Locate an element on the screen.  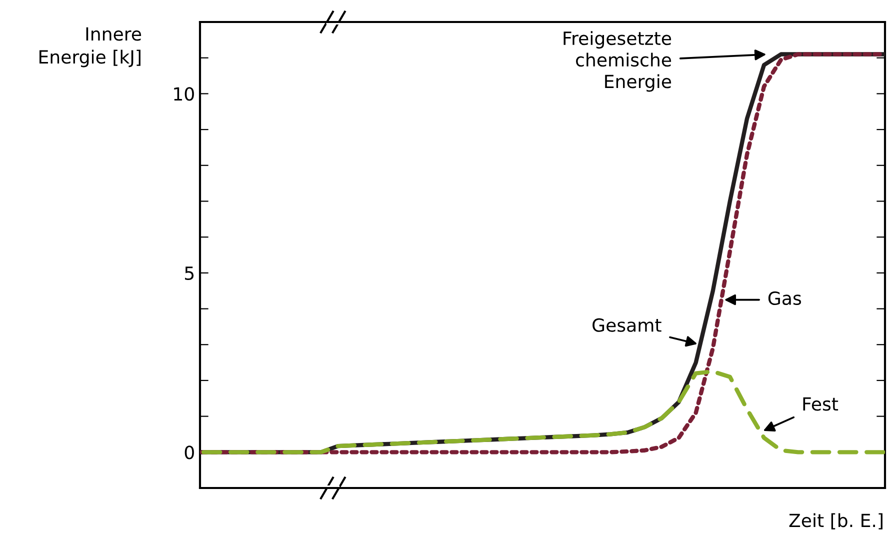
y-axis-title: Innere Energie [kJ] is located at coordinates (91, 47).